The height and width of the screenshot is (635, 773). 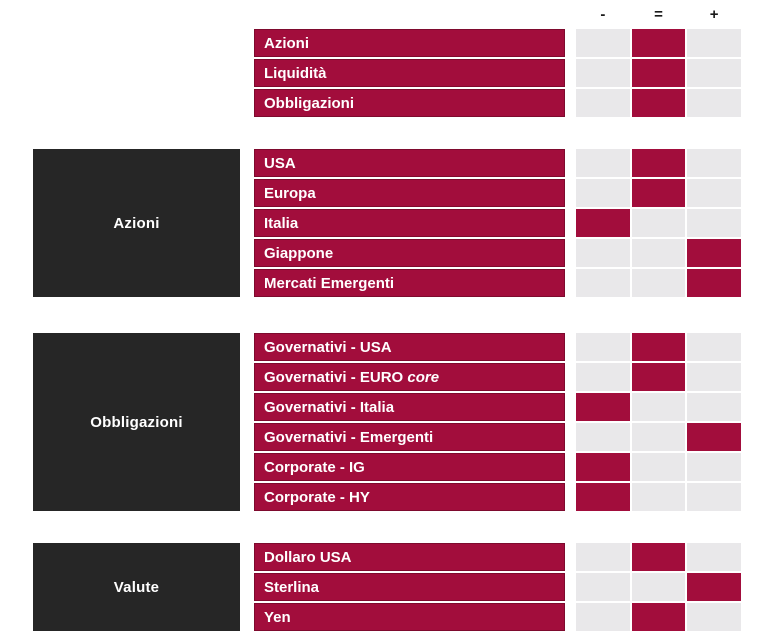 What do you see at coordinates (409, 467) in the screenshot?
I see `row-label-corporate-ig: Corporate - IG` at bounding box center [409, 467].